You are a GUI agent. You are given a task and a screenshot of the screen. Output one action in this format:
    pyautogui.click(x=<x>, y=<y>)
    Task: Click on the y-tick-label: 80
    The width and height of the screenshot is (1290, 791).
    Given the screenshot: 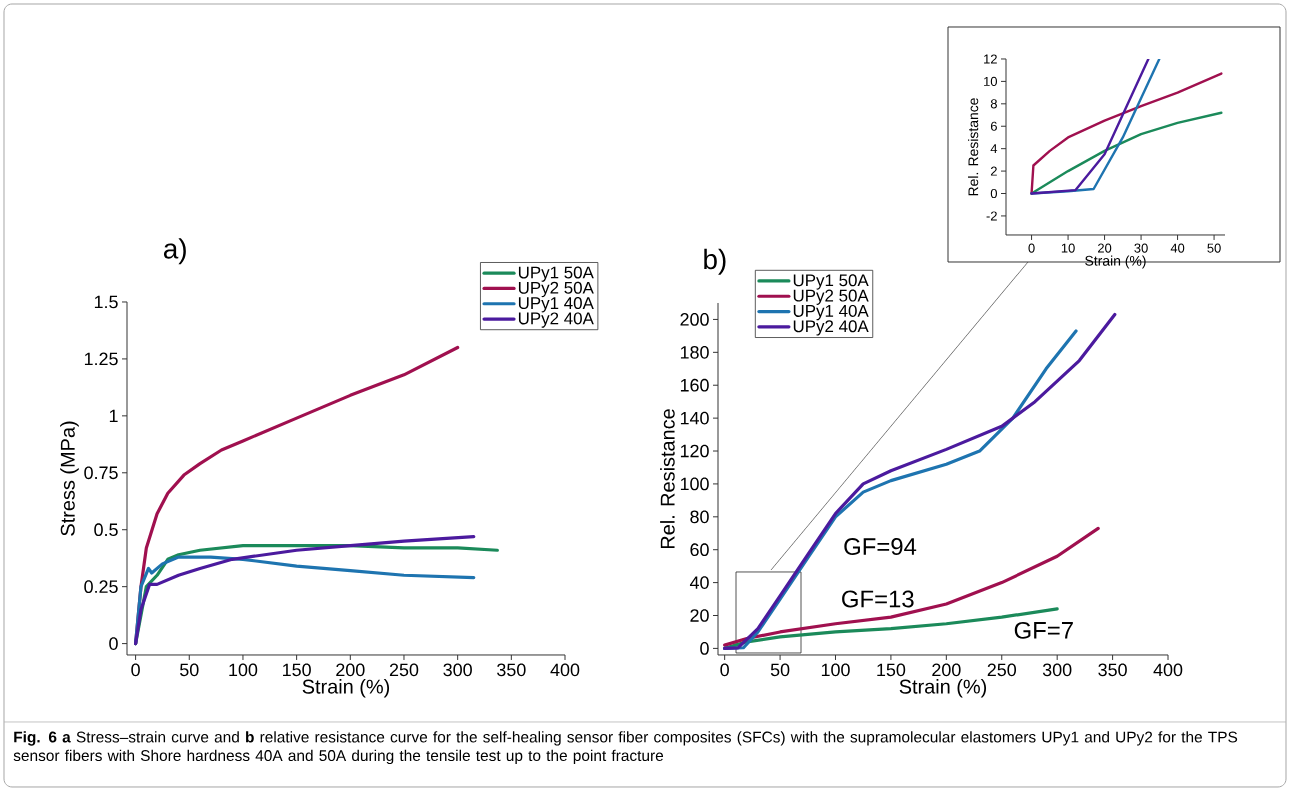 What is the action you would take?
    pyautogui.click(x=699, y=517)
    